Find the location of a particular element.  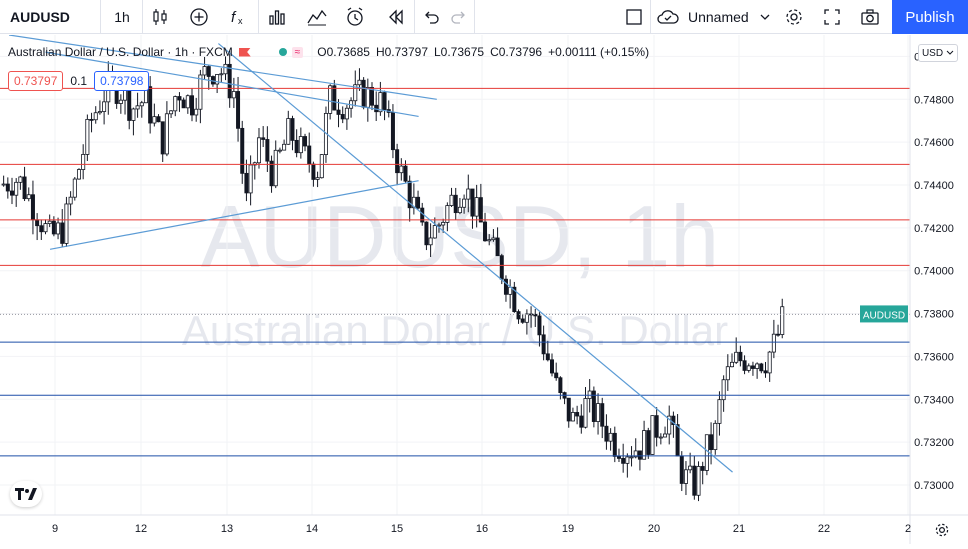

watermark-name: Australian Dollar / U.S. Dollar is located at coordinates (455, 330).